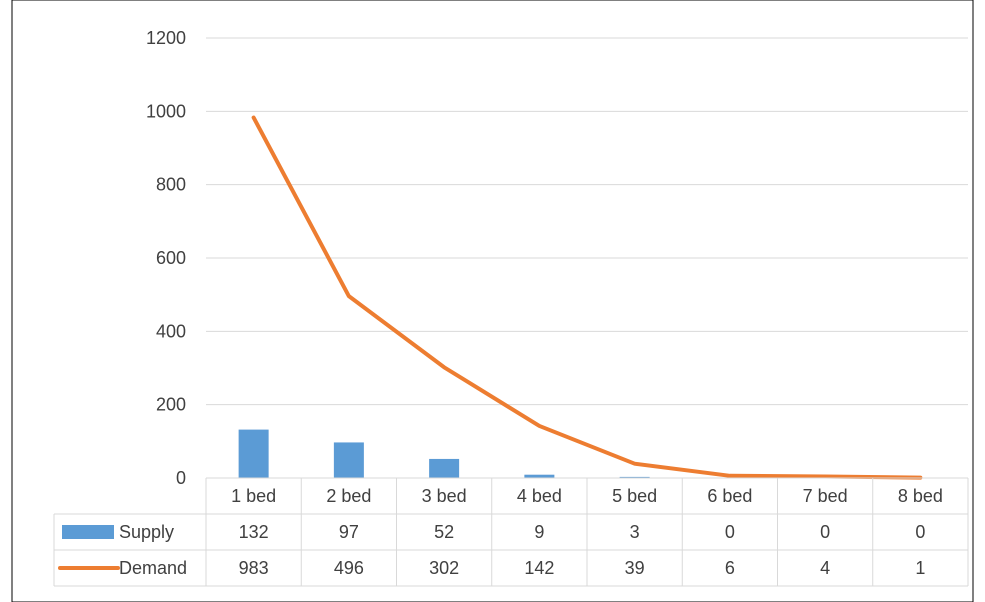 Image resolution: width=985 pixels, height=602 pixels. Describe the element at coordinates (171, 331) in the screenshot. I see `y-tick-label: 400` at that location.